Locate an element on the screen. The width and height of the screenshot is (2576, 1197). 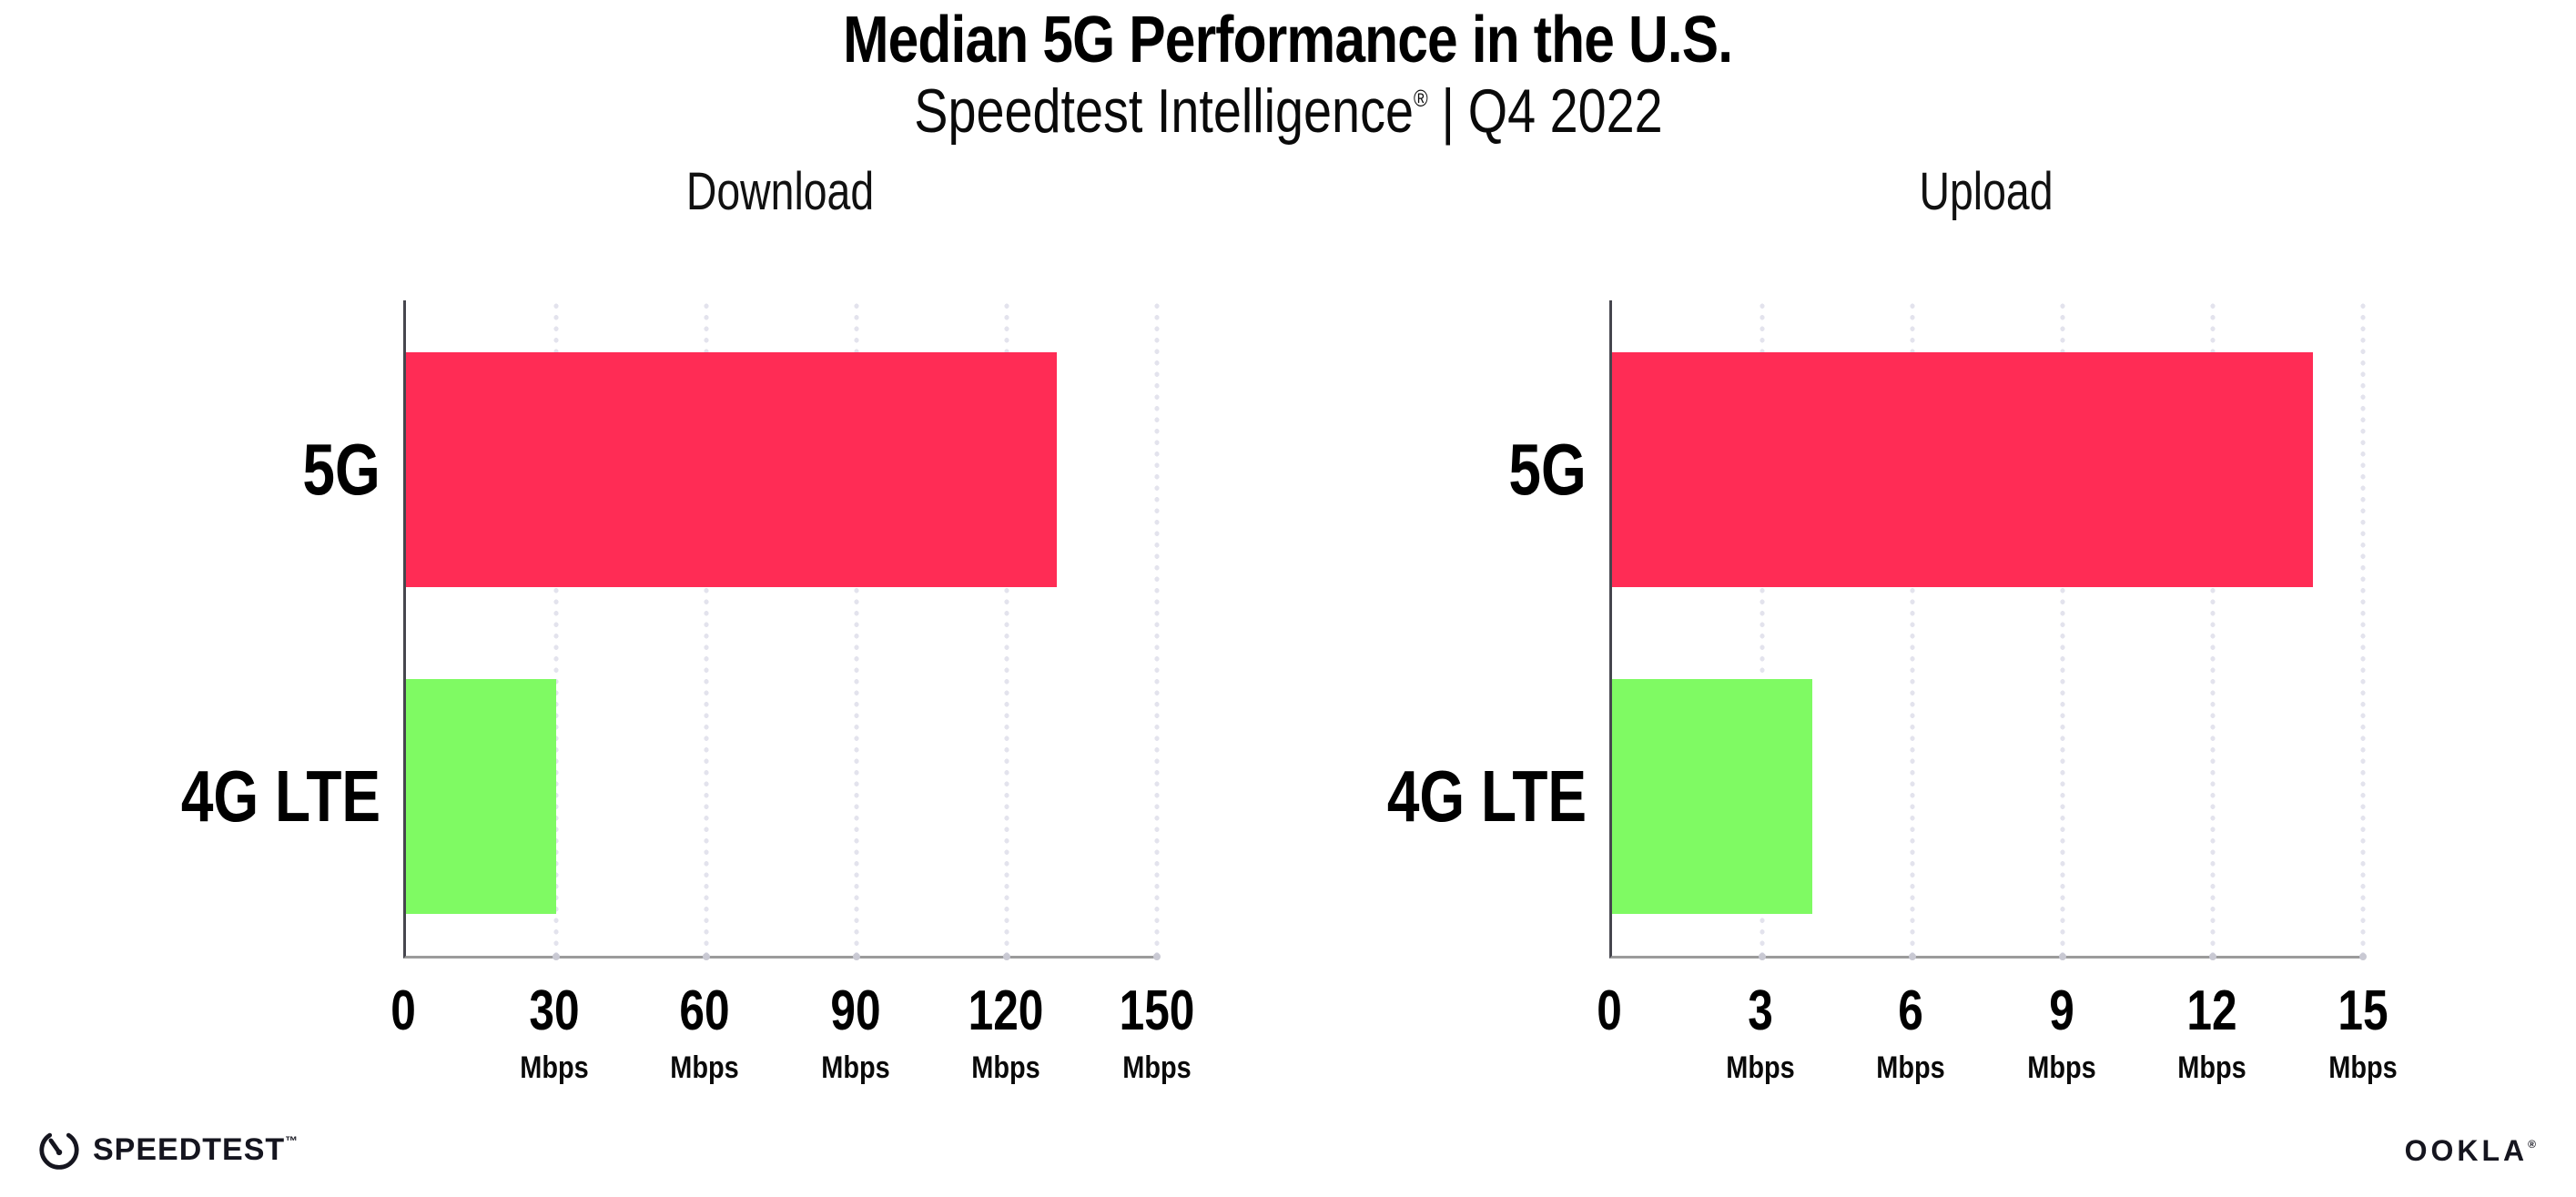
ookla-label: OOKLA is located at coordinates (2466, 1150).